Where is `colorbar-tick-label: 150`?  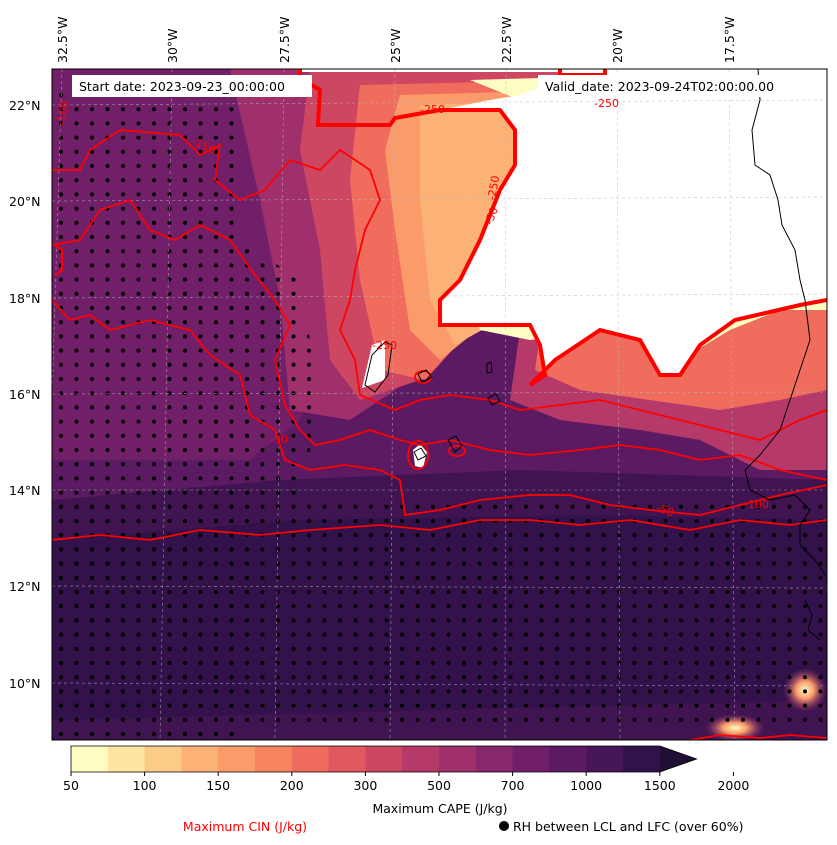 colorbar-tick-label: 150 is located at coordinates (218, 785).